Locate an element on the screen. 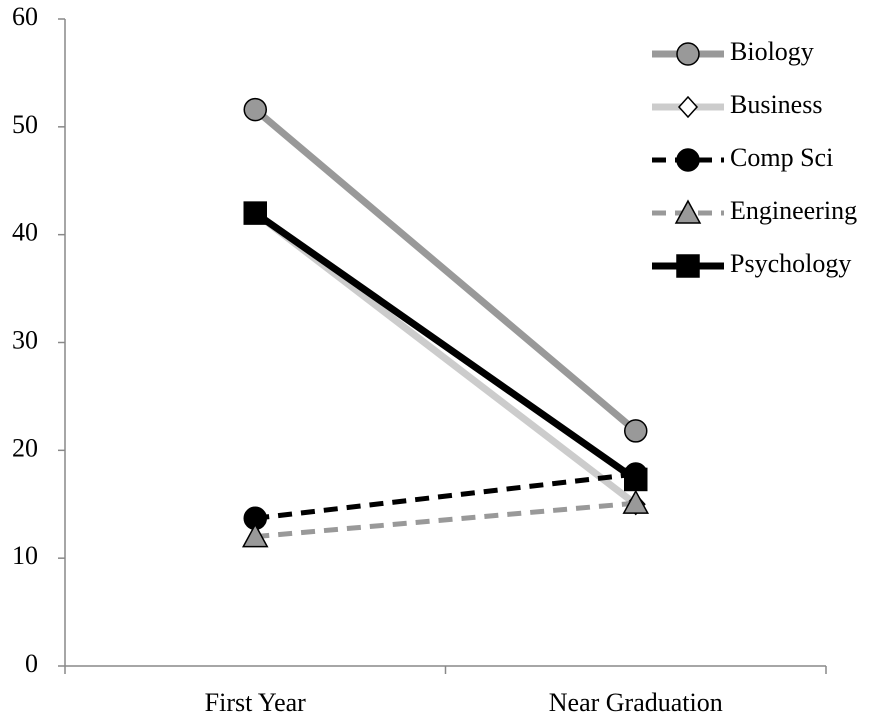 The width and height of the screenshot is (896, 725). legend-label: Business is located at coordinates (776, 104).